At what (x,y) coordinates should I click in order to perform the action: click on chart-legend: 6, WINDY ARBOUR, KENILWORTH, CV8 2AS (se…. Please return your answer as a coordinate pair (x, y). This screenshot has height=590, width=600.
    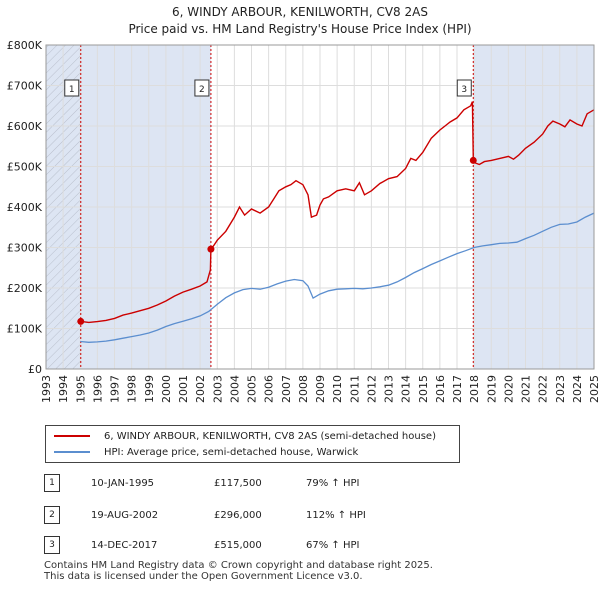
    Looking at the image, I should click on (252, 444).